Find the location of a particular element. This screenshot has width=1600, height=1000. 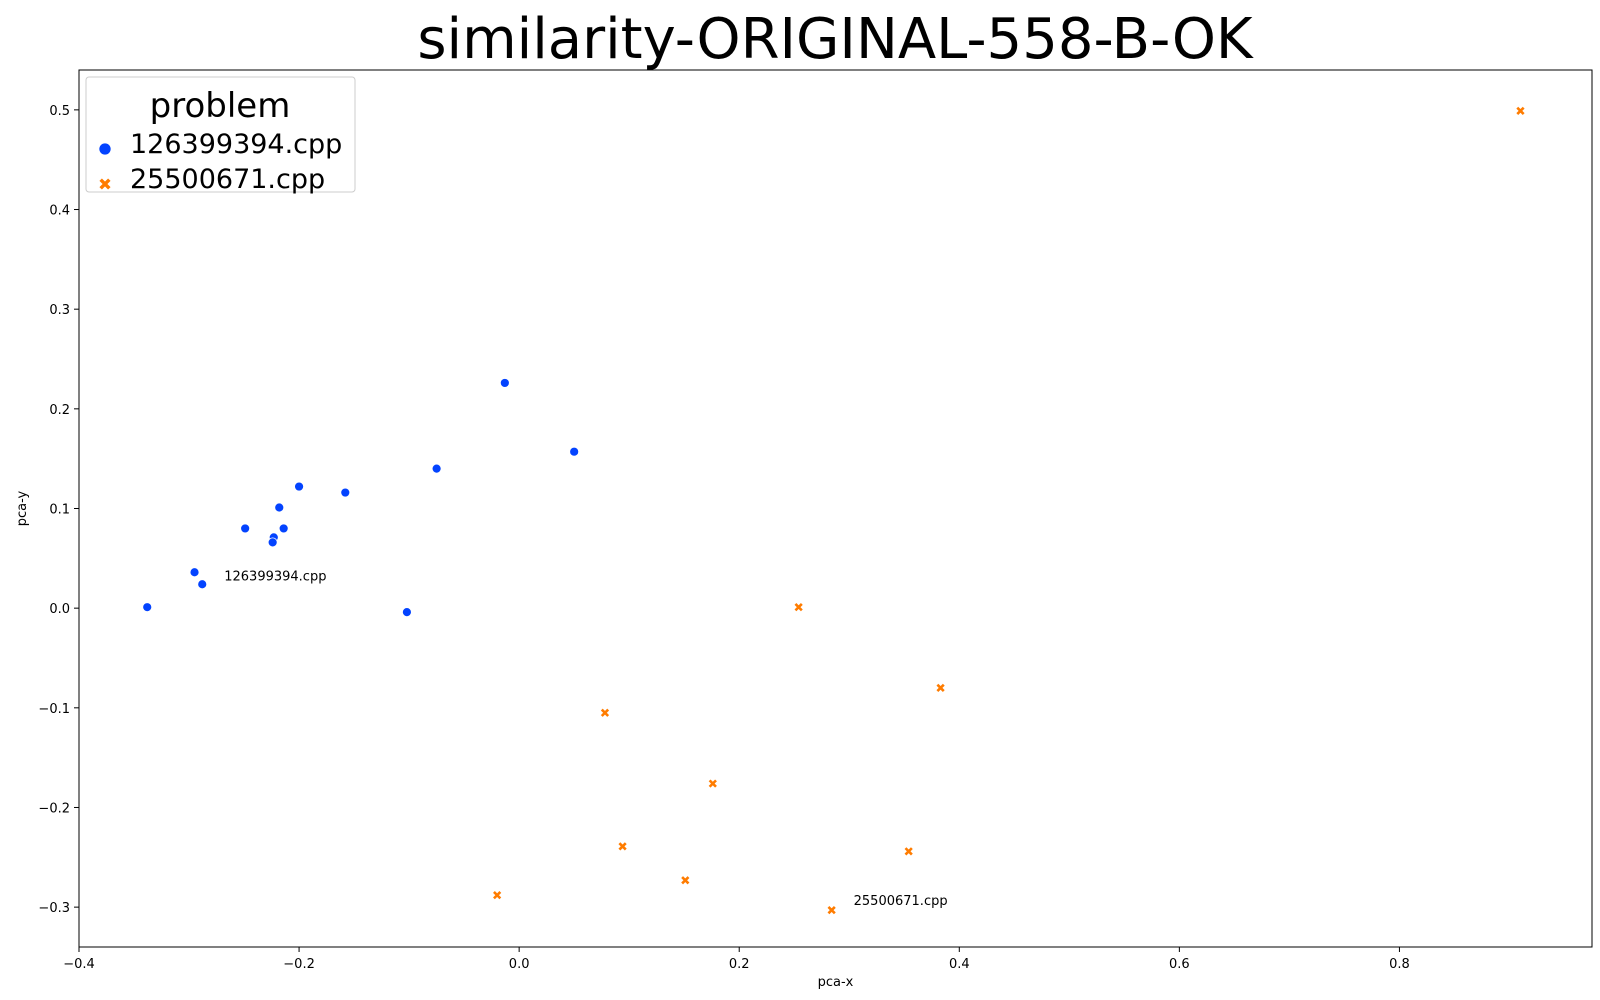

legend-title: problem is located at coordinates (220, 106).